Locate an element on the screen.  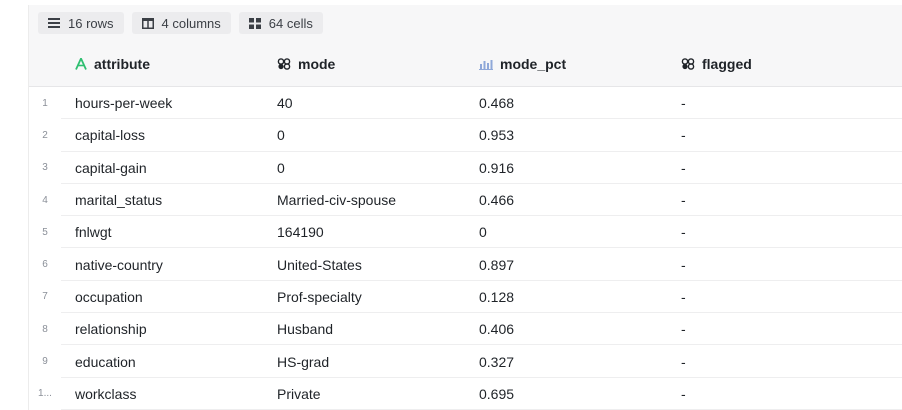
table-row: 9 education HS-grad 0.327 - is located at coordinates (465, 361).